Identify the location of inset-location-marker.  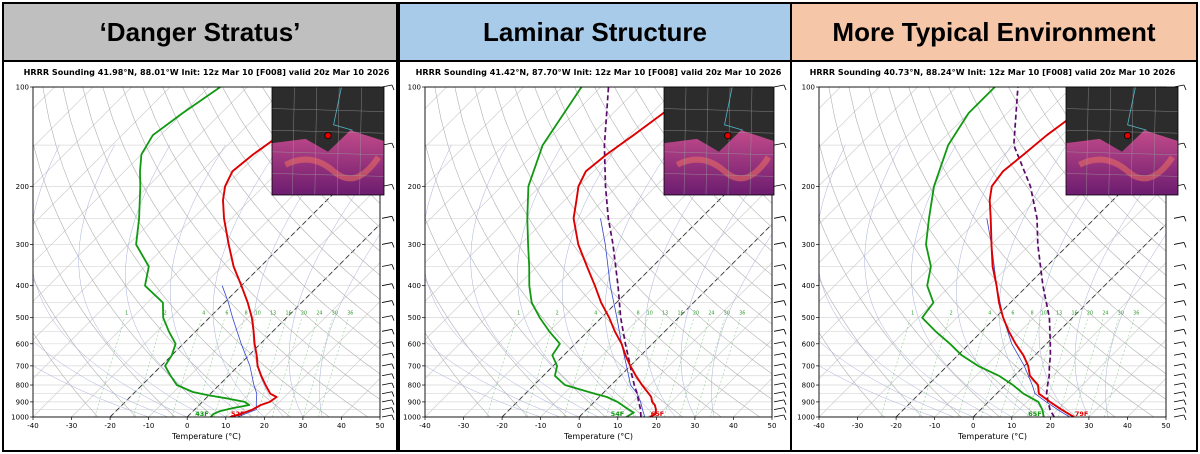
(728, 136).